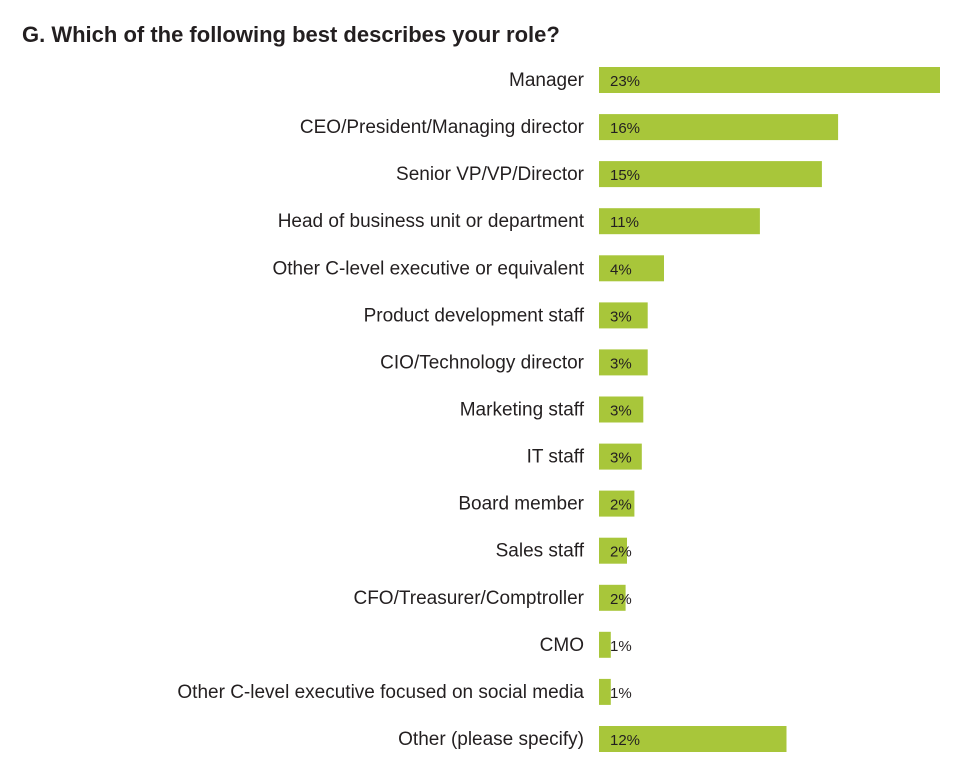 This screenshot has height=783, width=960. Describe the element at coordinates (491, 739) in the screenshot. I see `category-label-14: Other (please specify)` at that location.